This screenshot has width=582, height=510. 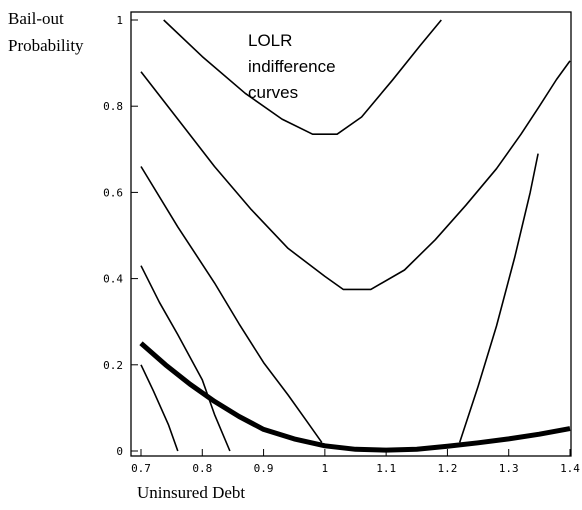 What do you see at coordinates (325, 468) in the screenshot?
I see `x-tick-label: 1` at bounding box center [325, 468].